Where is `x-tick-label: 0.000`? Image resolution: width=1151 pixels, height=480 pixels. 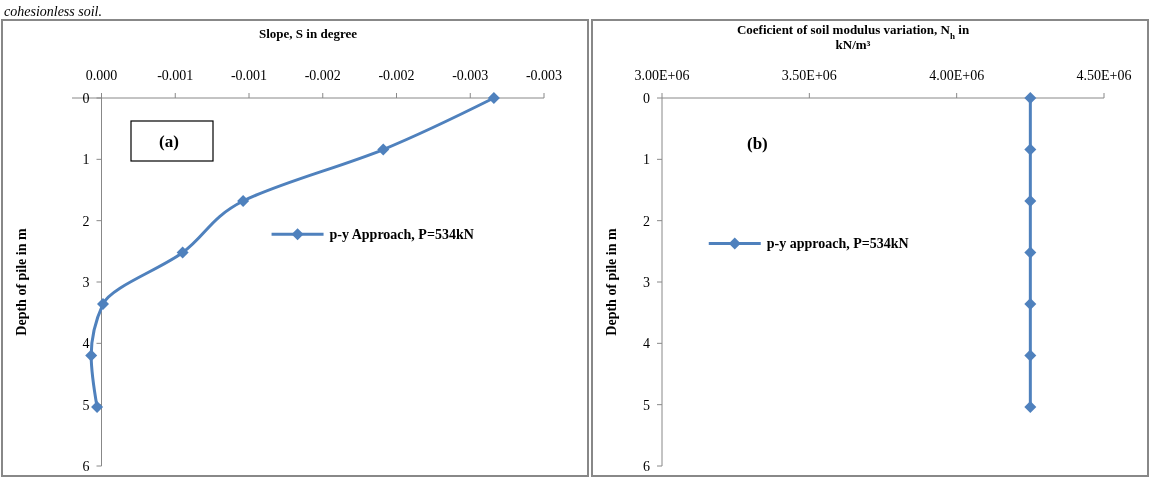
x-tick-label: 0.000 is located at coordinates (101, 75).